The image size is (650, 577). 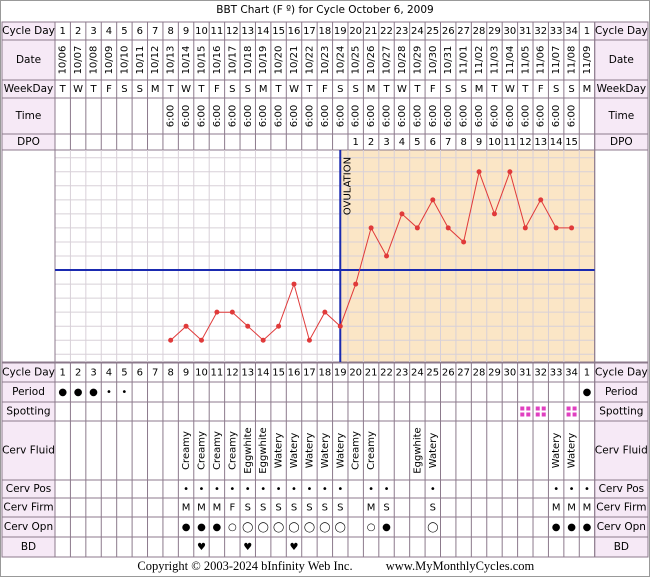 What do you see at coordinates (572, 451) in the screenshot?
I see `cell-cerv-fluid: Watery` at bounding box center [572, 451].